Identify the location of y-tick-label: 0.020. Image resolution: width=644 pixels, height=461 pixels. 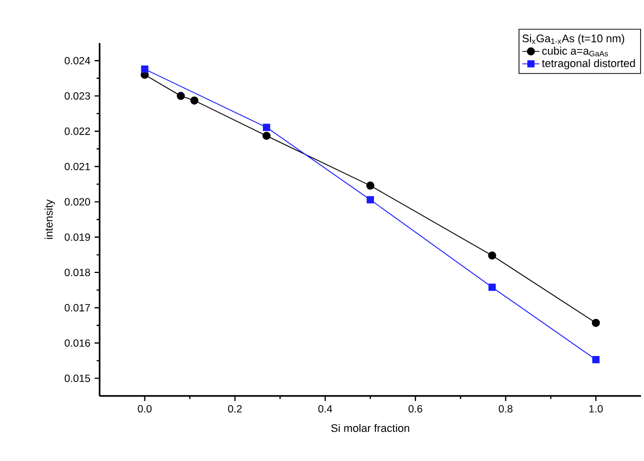
(77, 202).